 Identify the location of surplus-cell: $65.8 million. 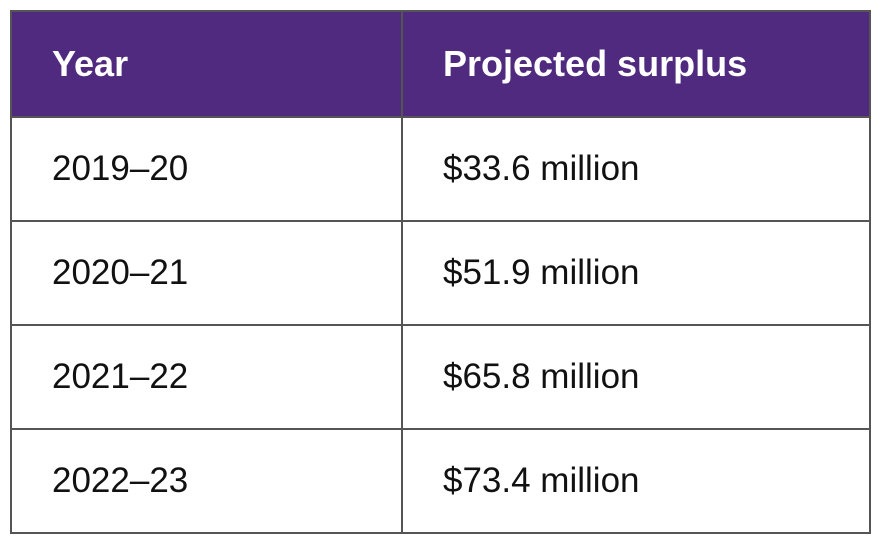
(636, 377).